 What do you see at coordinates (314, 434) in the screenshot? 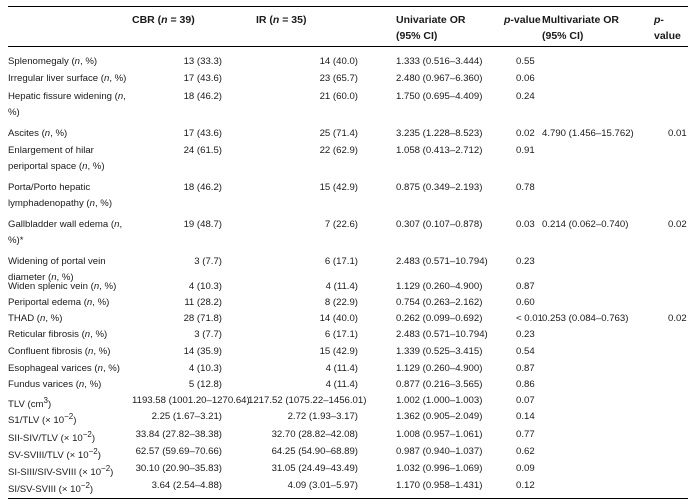
I see `row-ir: 32.70 (28.82–42.08)` at bounding box center [314, 434].